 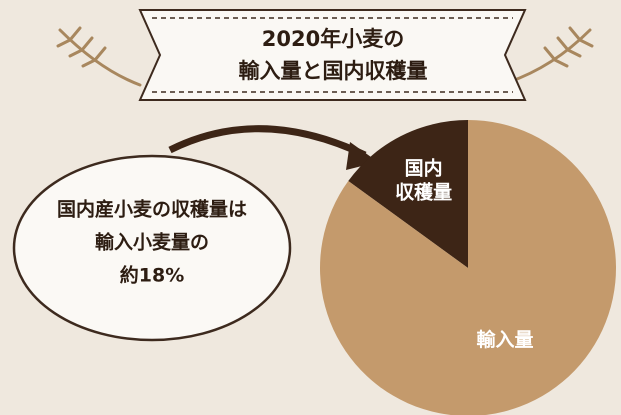 What do you see at coordinates (99, 56) in the screenshot?
I see `wheat-left` at bounding box center [99, 56].